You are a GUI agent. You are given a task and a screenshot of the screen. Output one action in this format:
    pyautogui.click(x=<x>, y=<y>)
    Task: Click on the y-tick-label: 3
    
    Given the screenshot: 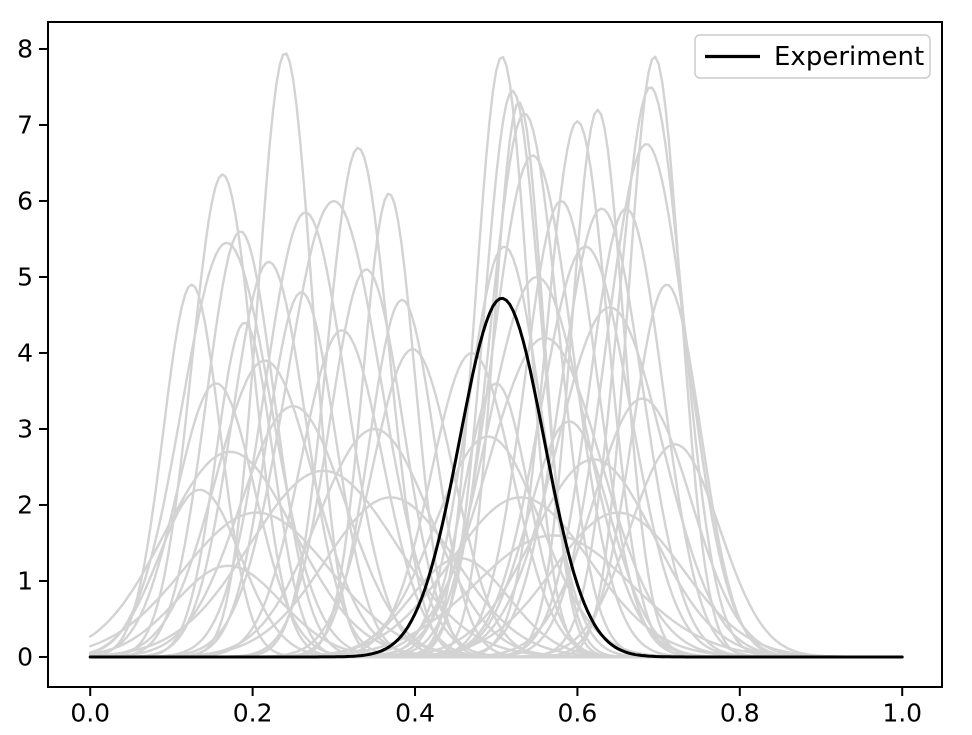 What is the action you would take?
    pyautogui.click(x=25, y=428)
    